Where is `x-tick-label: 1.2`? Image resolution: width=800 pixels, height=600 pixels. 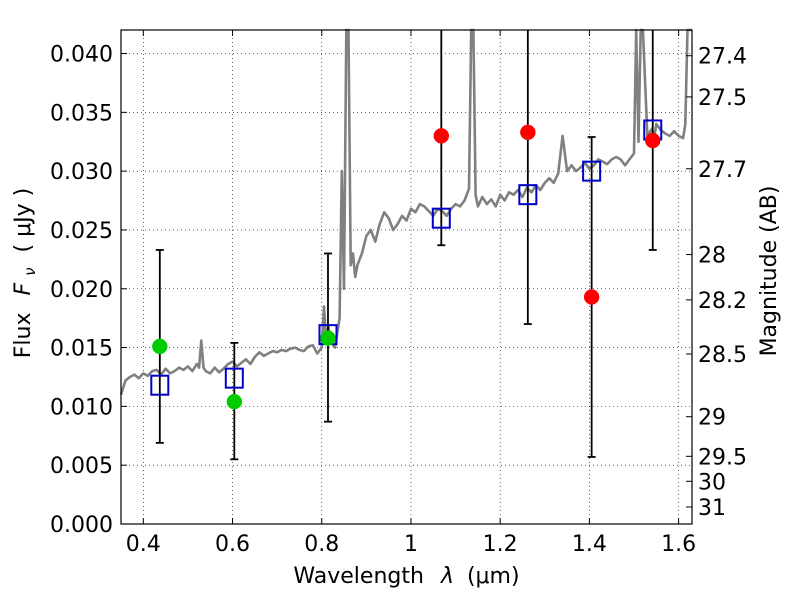
x-tick-label: 1.2 is located at coordinates (500, 544).